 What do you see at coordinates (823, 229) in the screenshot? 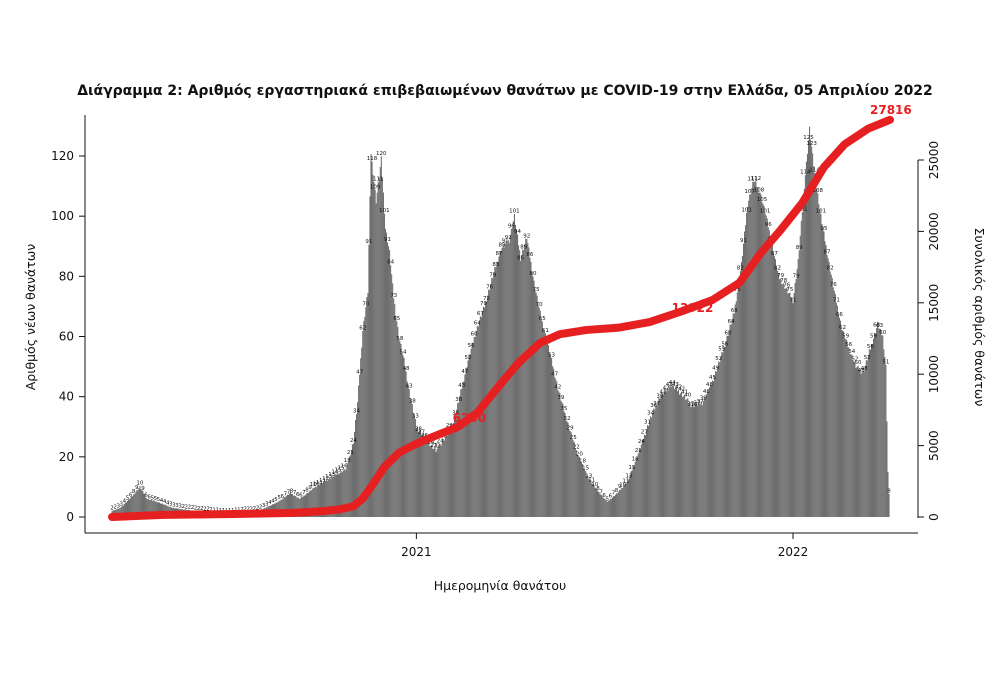
I see `bar-value-label: 95` at bounding box center [823, 229].